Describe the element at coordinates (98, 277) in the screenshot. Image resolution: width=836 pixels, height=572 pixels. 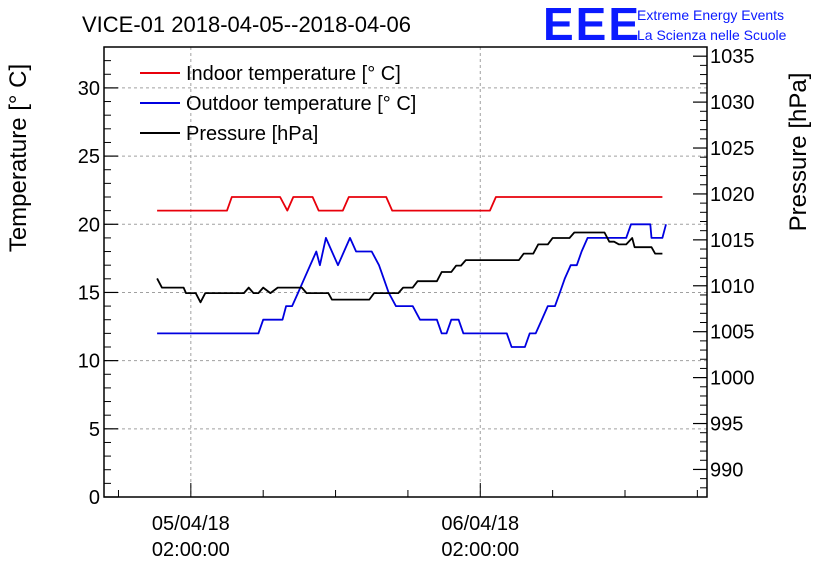
I see `left-axis: 0 5 10 15 20 25 30` at that location.